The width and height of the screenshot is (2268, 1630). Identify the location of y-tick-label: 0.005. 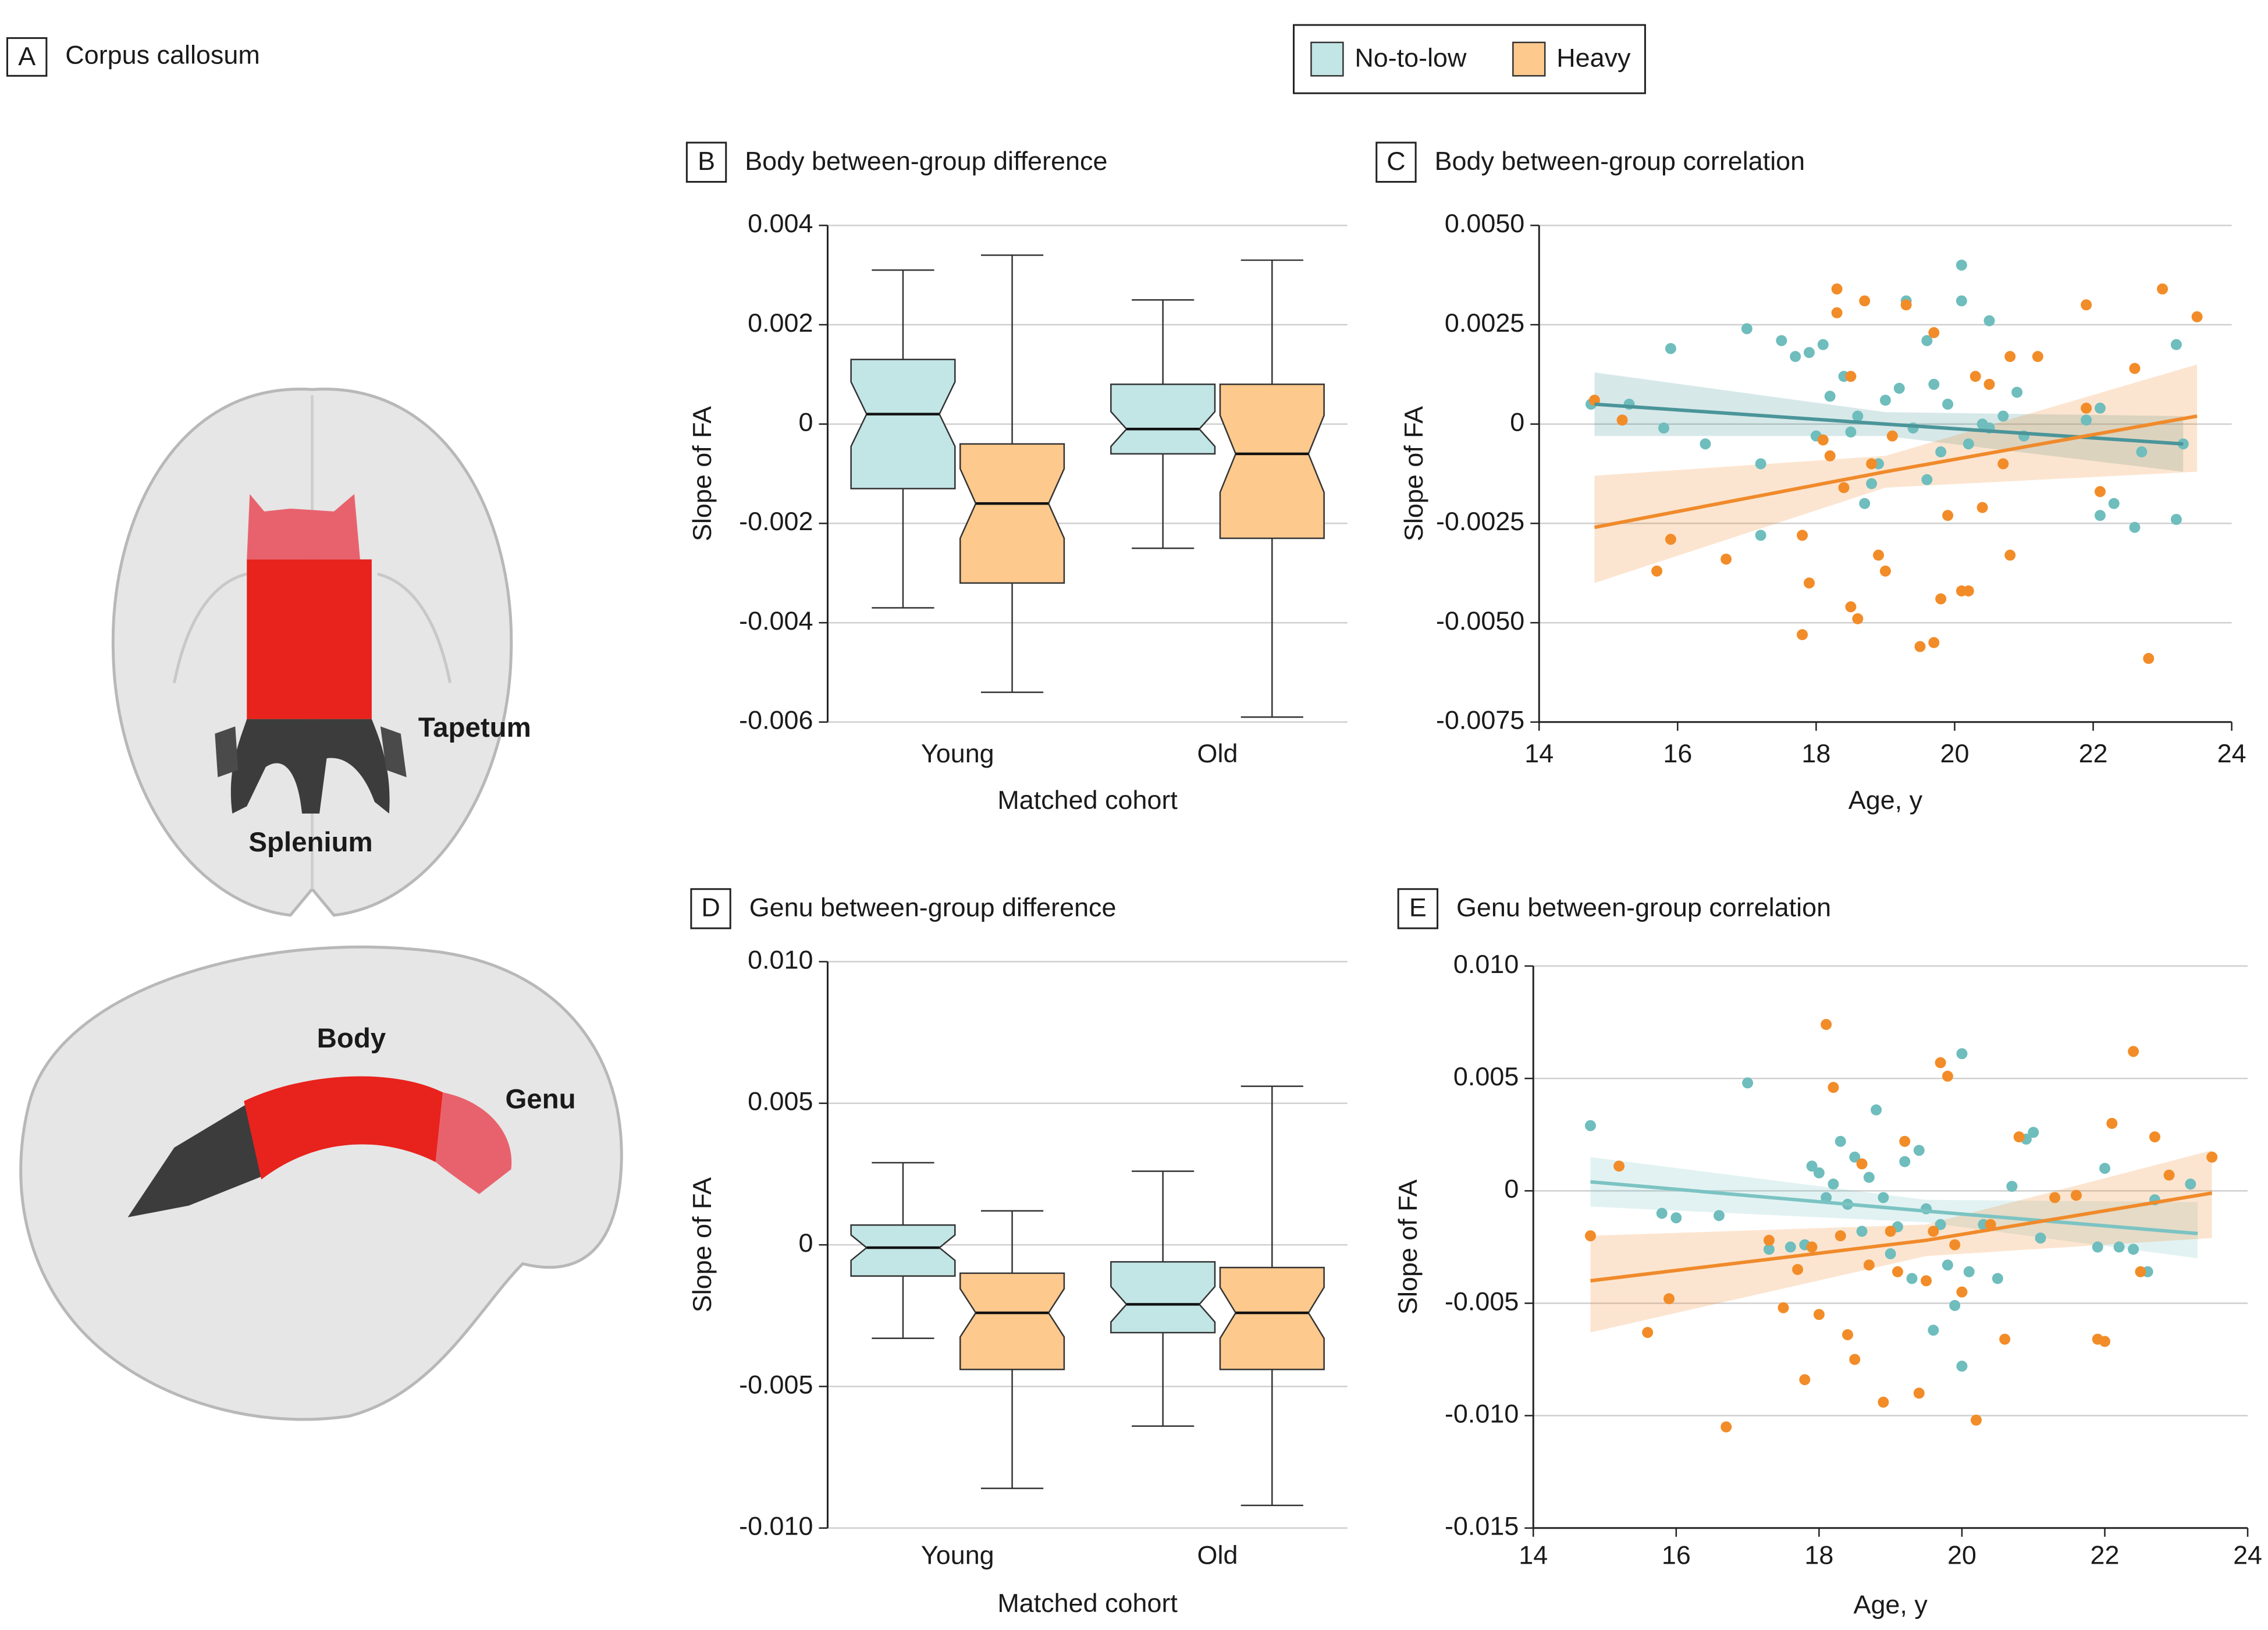
(1486, 1076).